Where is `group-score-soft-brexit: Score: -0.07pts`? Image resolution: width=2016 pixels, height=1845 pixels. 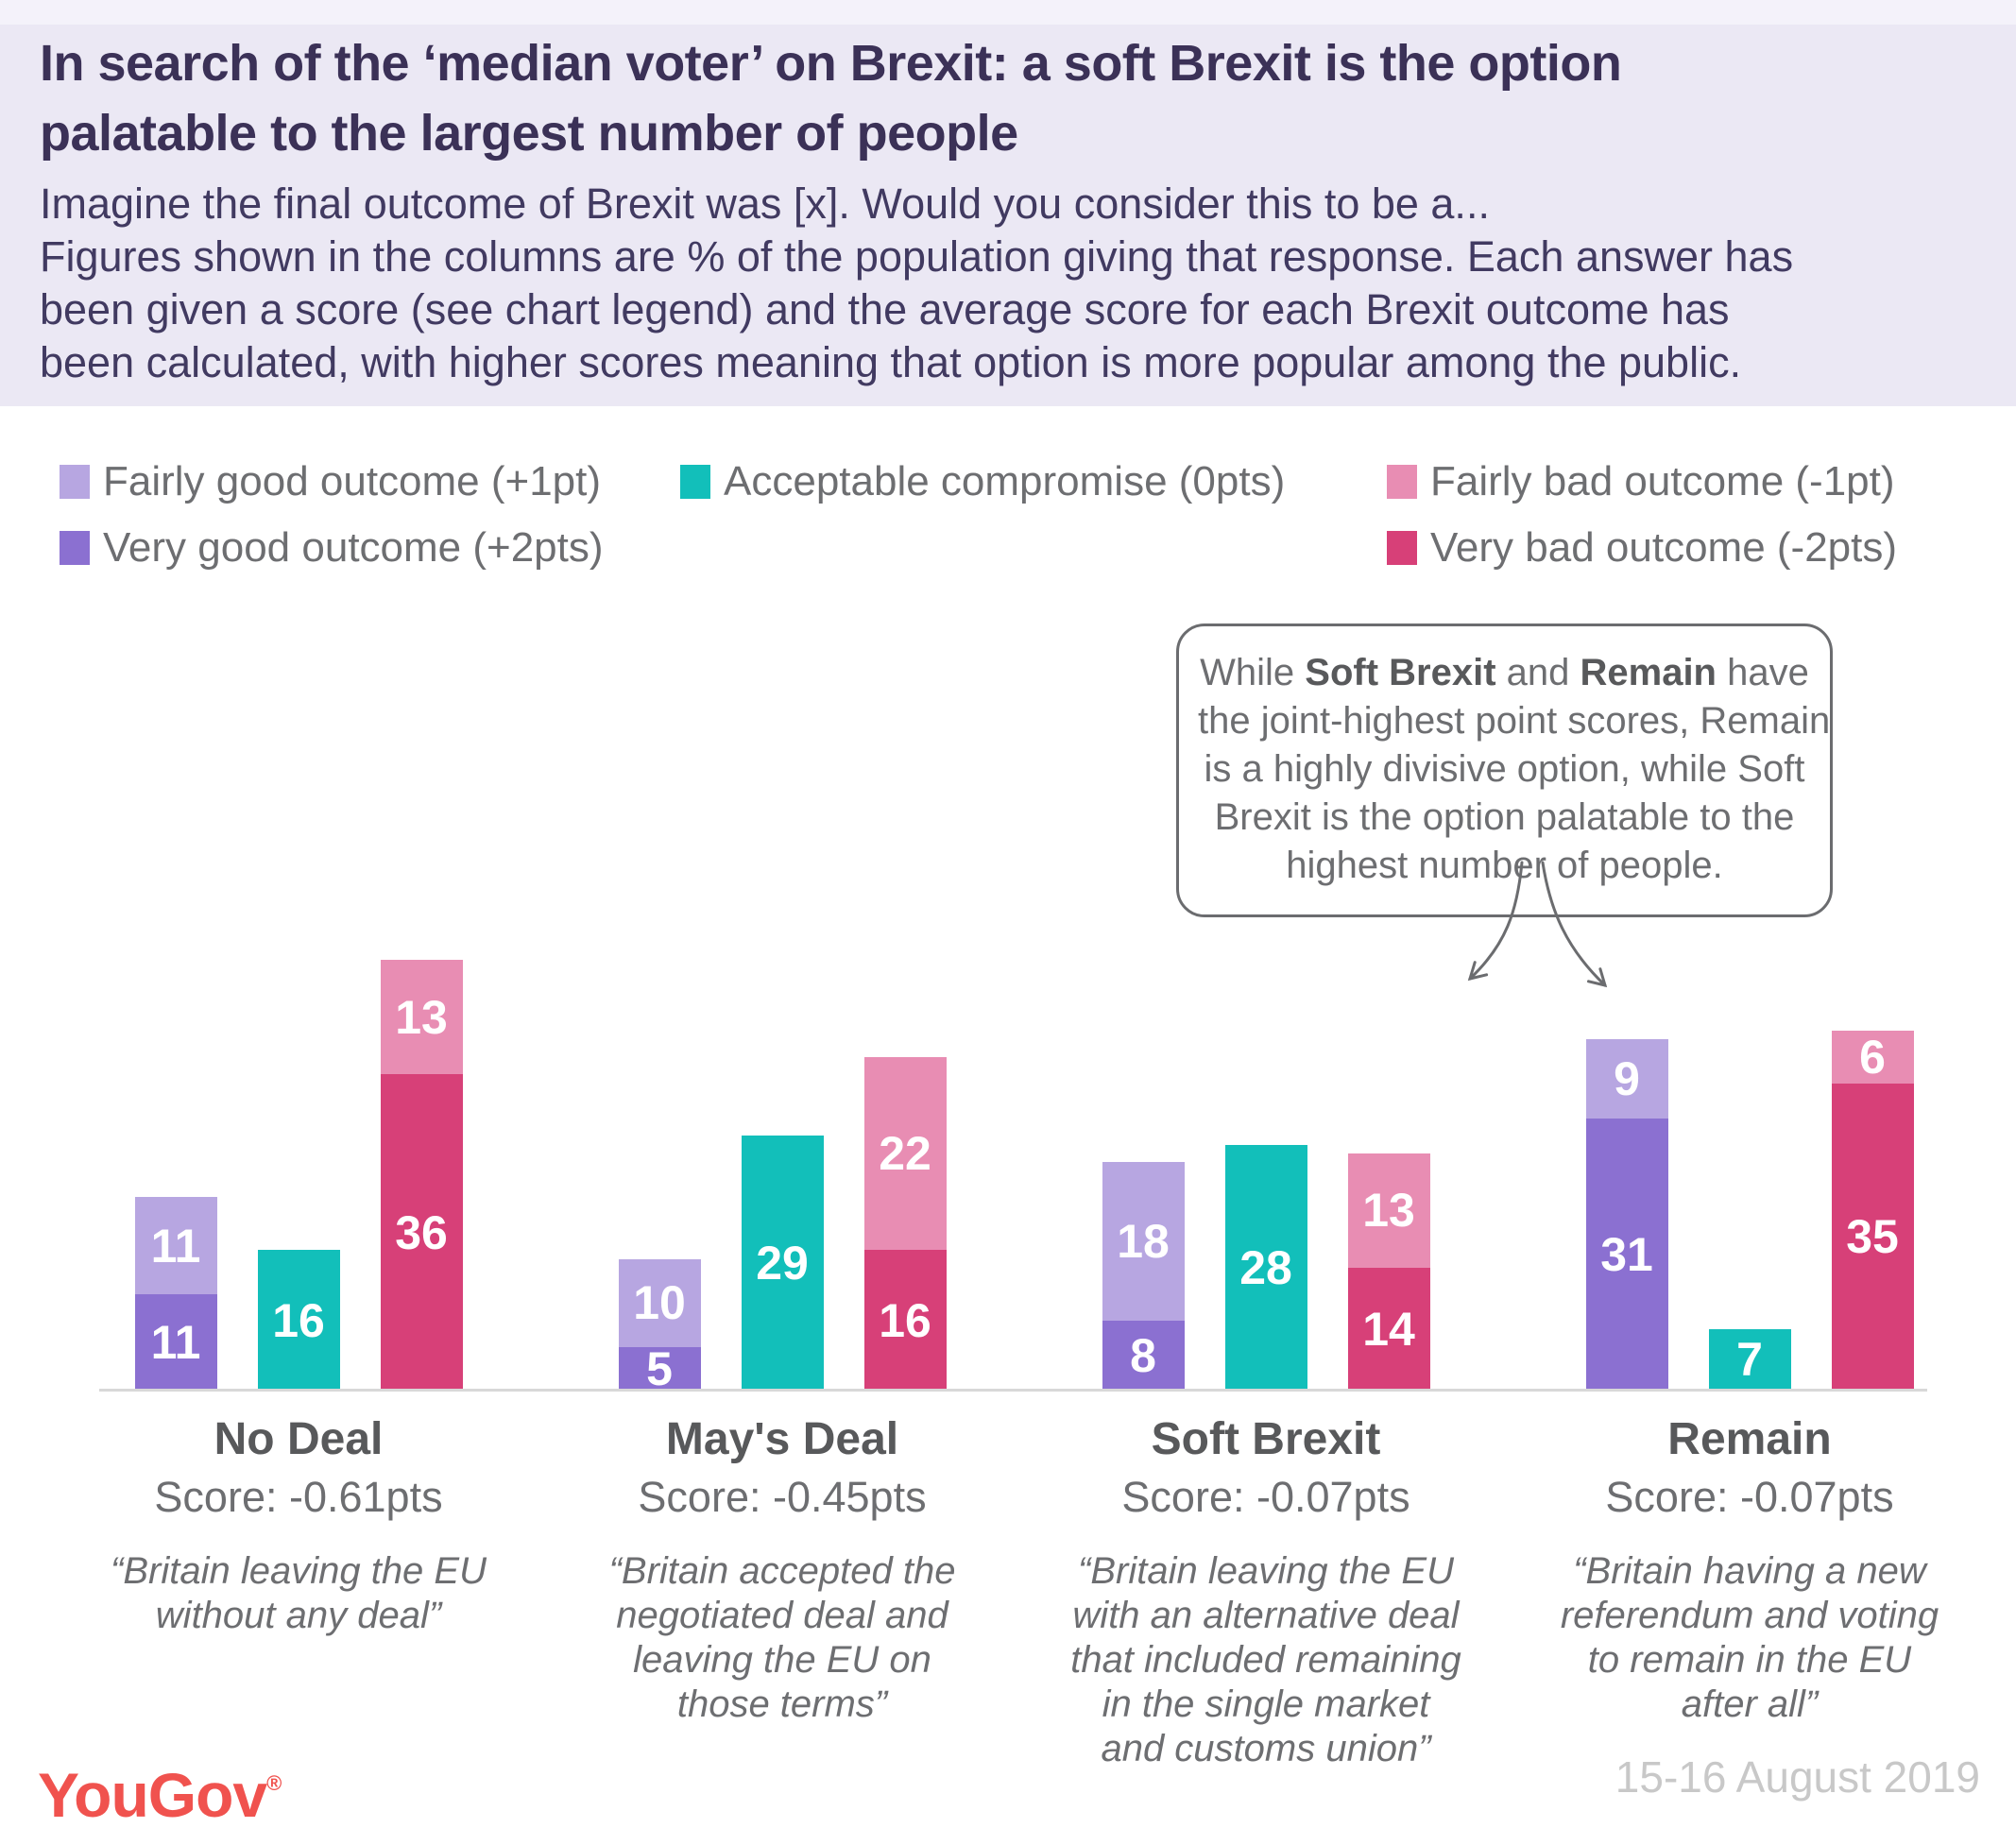 group-score-soft-brexit: Score: -0.07pts is located at coordinates (1265, 1497).